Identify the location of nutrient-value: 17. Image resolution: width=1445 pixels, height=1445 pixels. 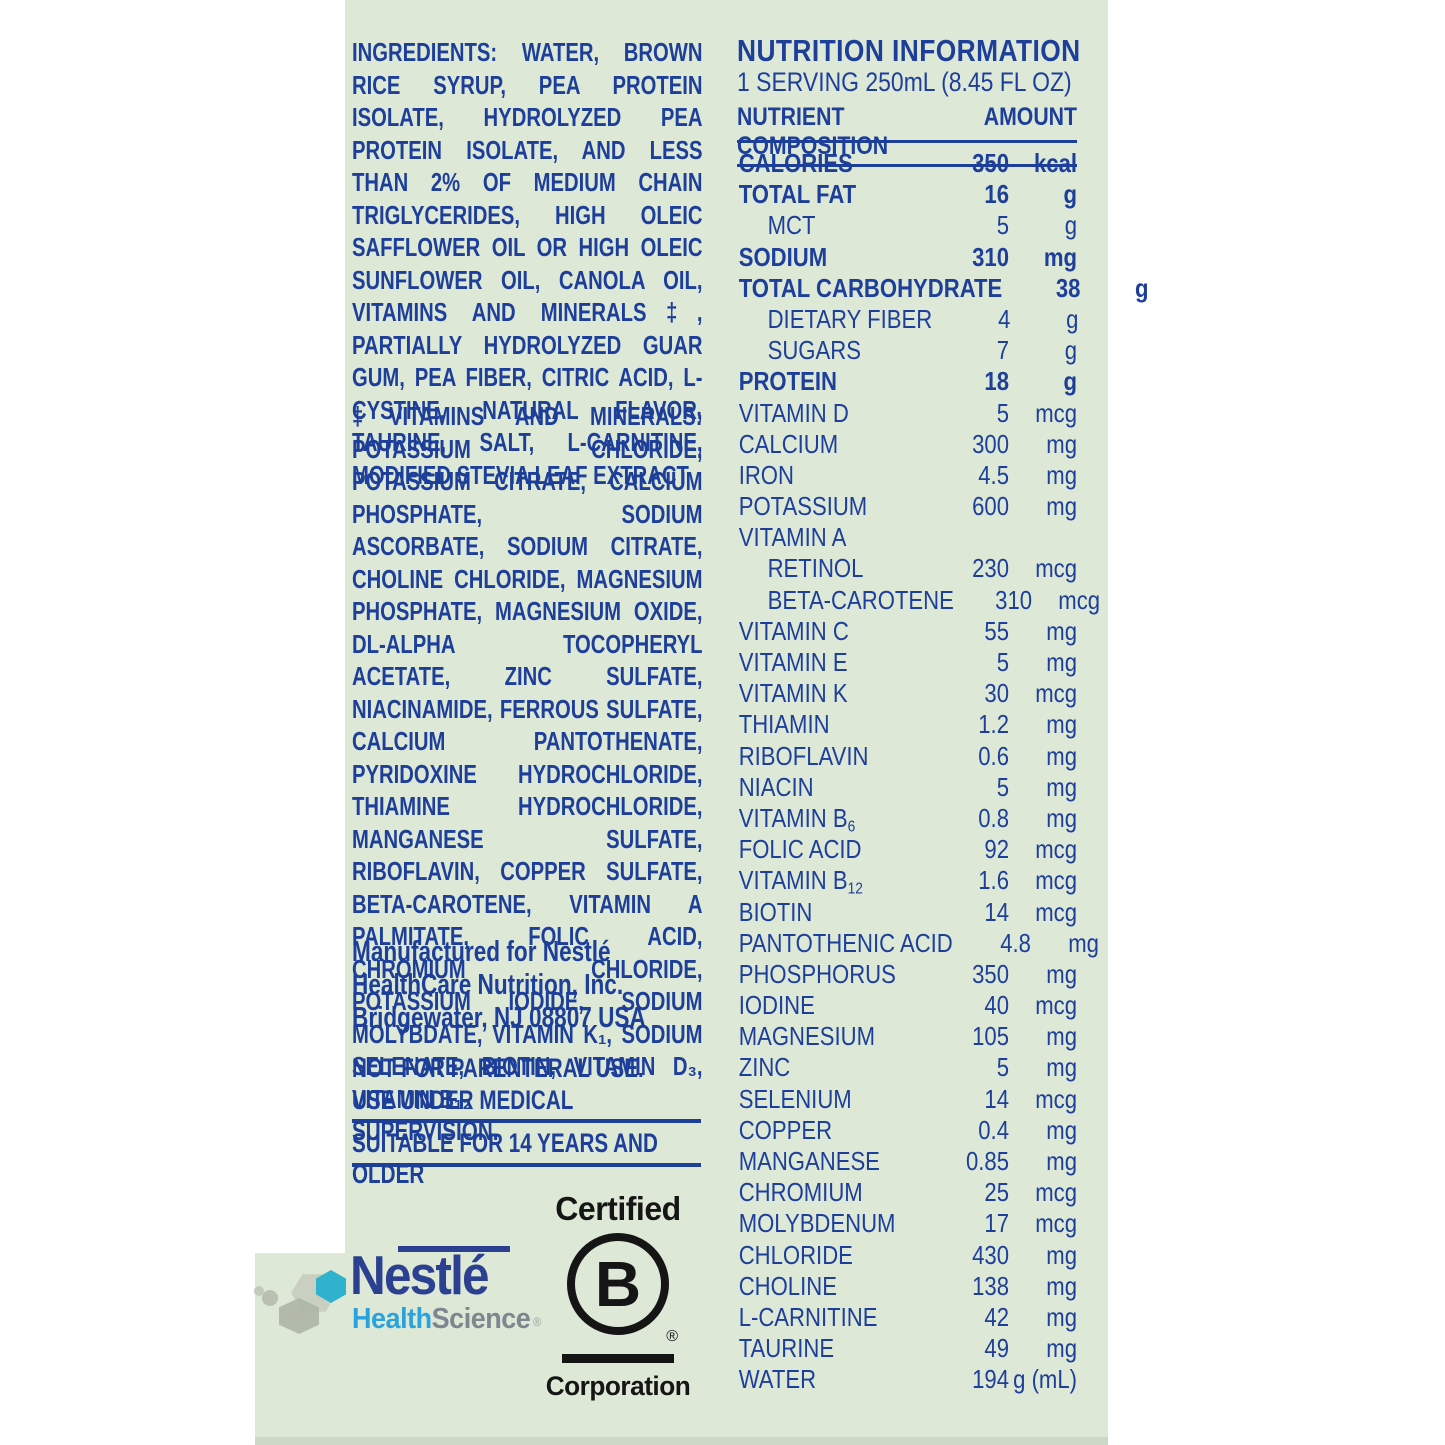
(996, 1223).